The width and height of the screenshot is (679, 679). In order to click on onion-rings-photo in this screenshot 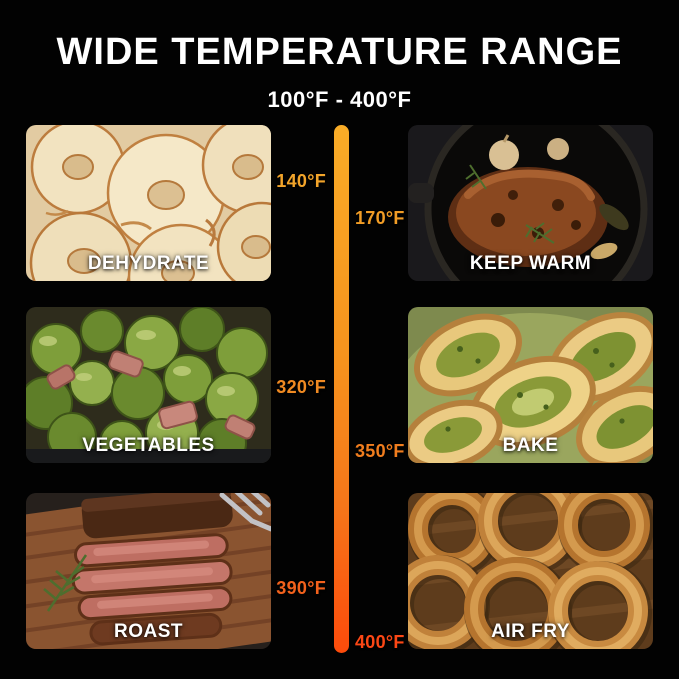, I will do `click(530, 571)`.